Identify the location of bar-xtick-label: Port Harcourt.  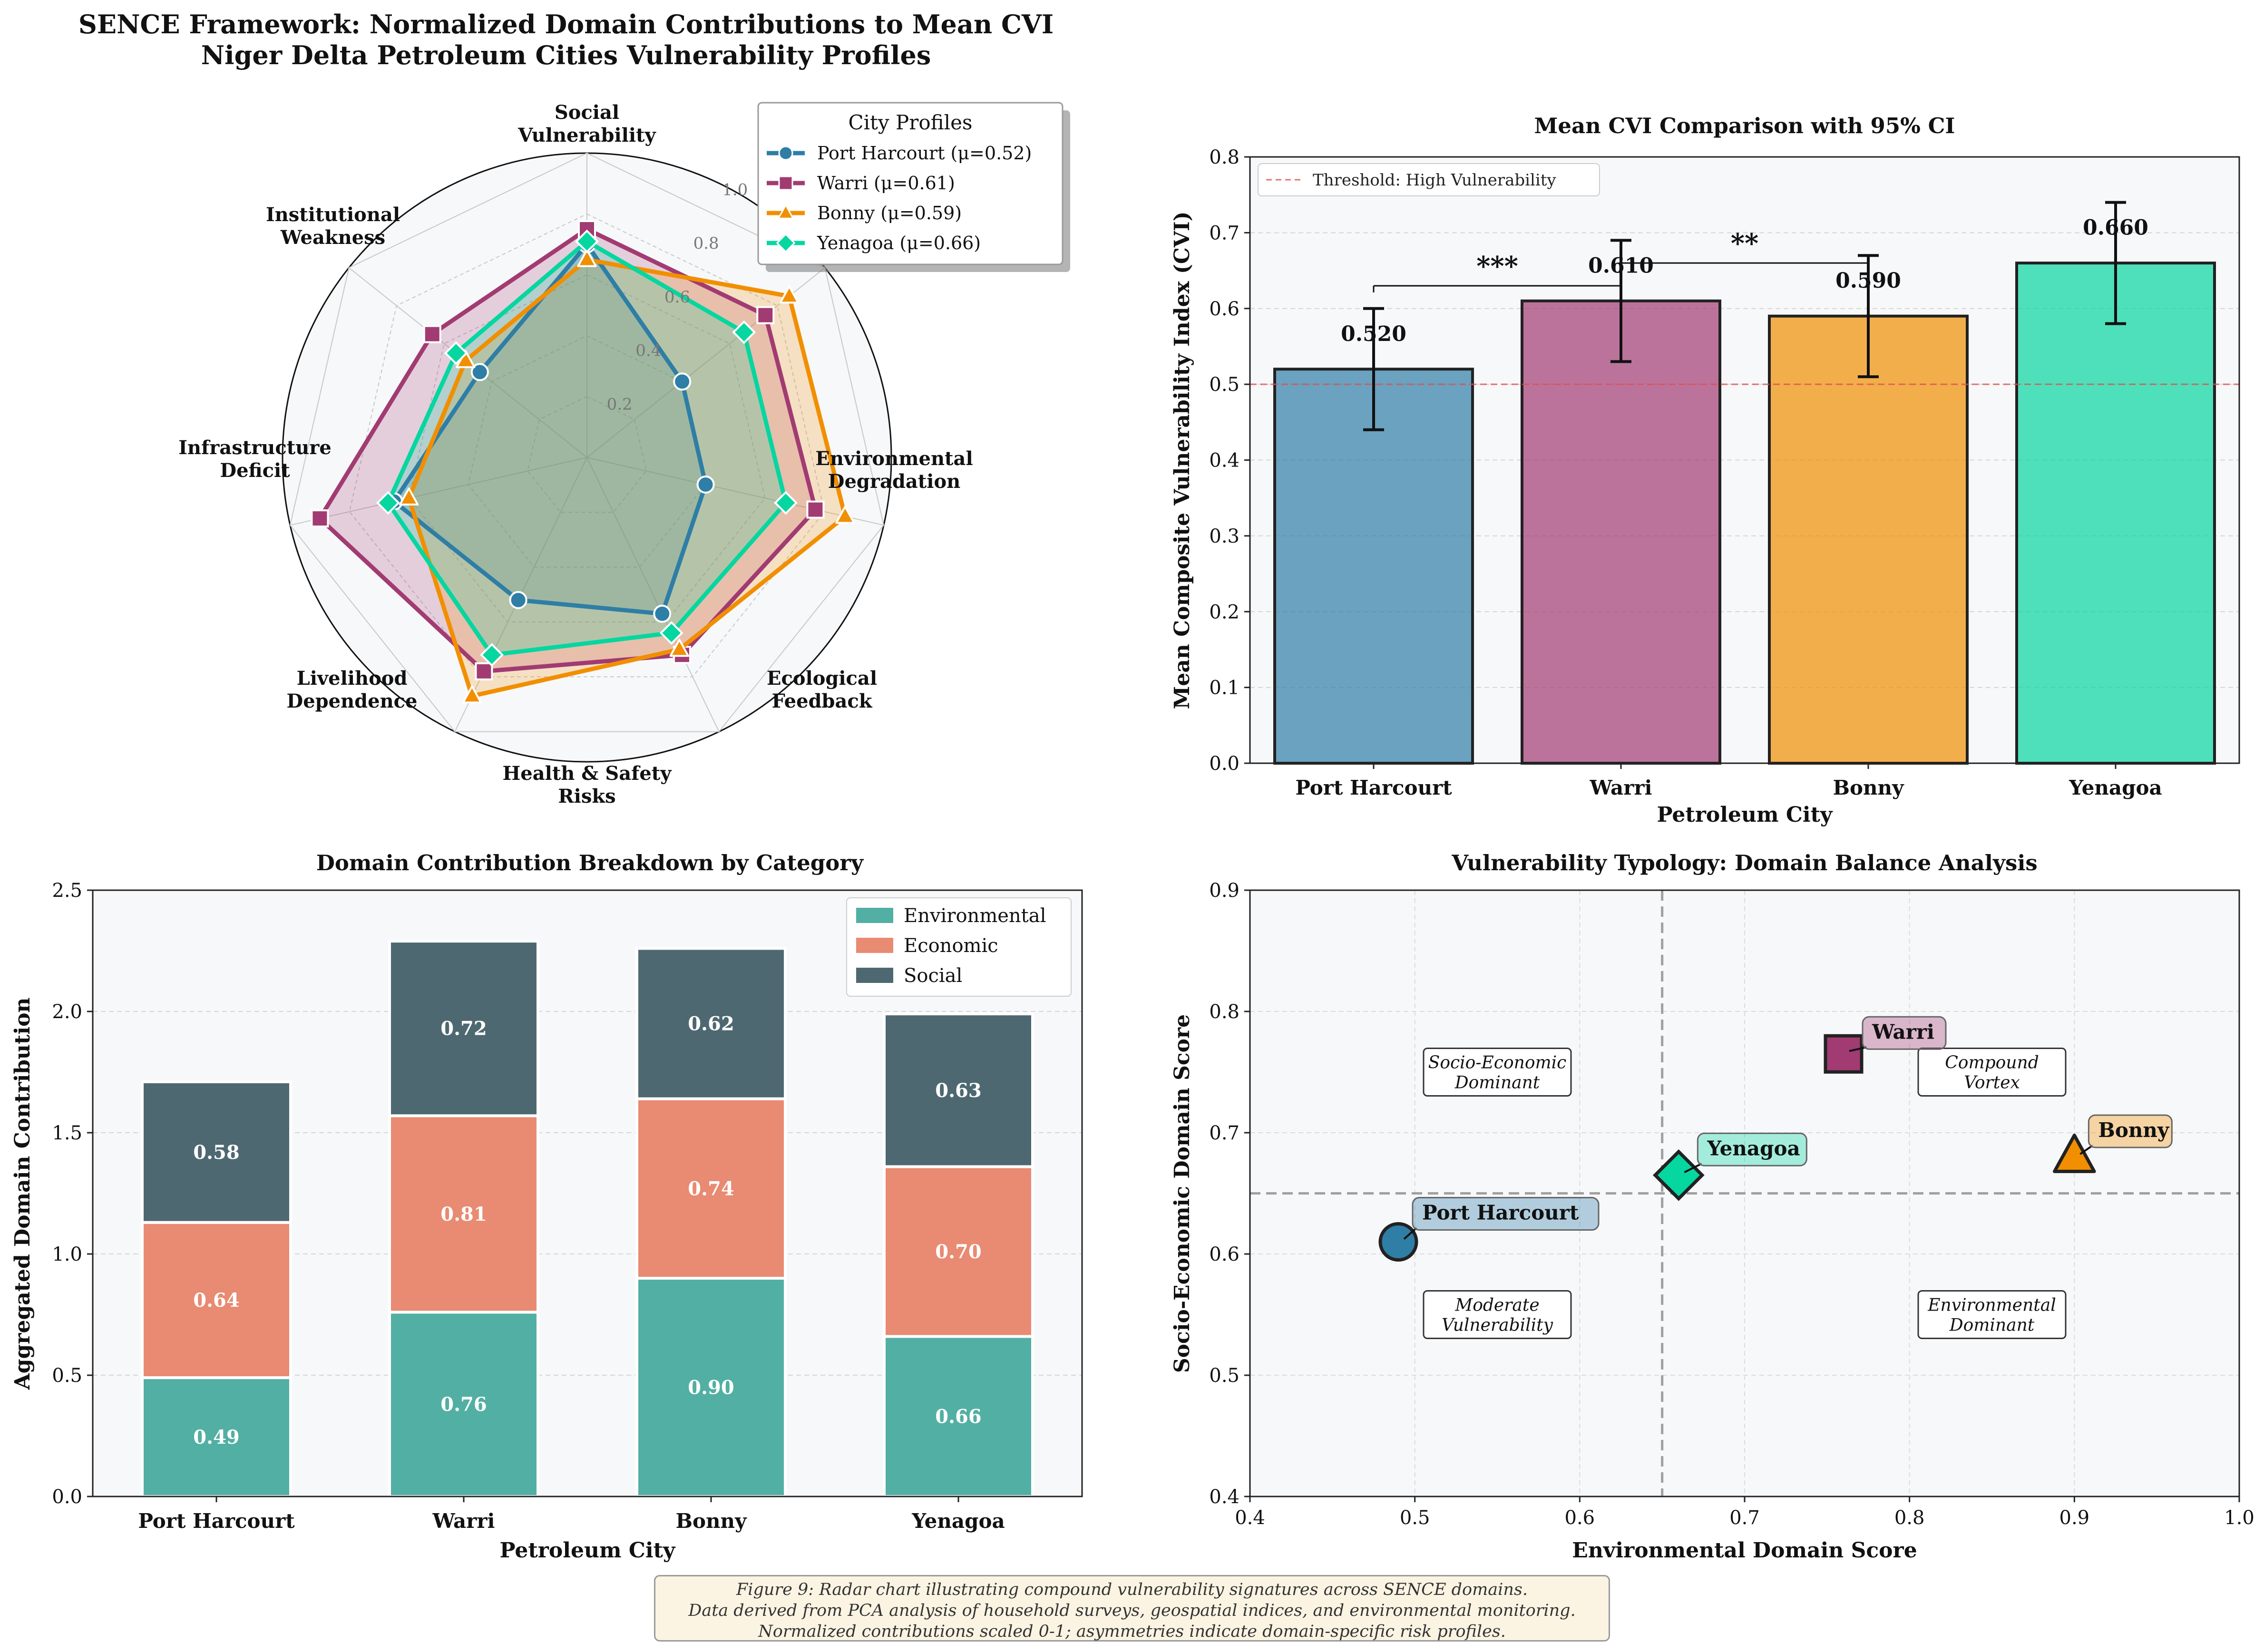
(1373, 787).